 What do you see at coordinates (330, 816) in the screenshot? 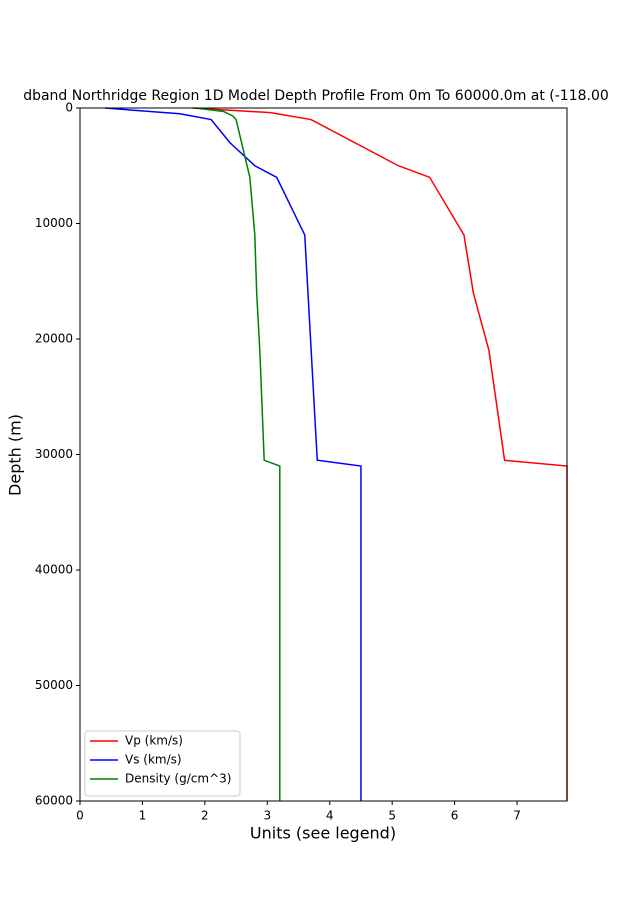
I see `x-tick-label: 4` at bounding box center [330, 816].